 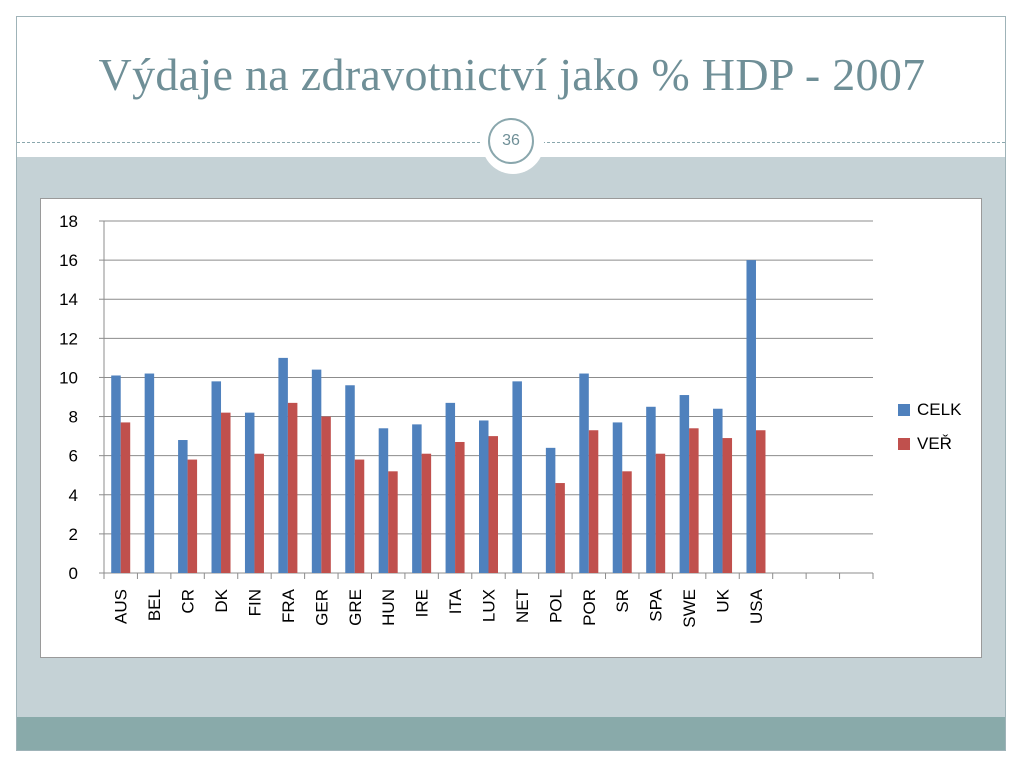 What do you see at coordinates (292, 487) in the screenshot?
I see `bar-veř-fra` at bounding box center [292, 487].